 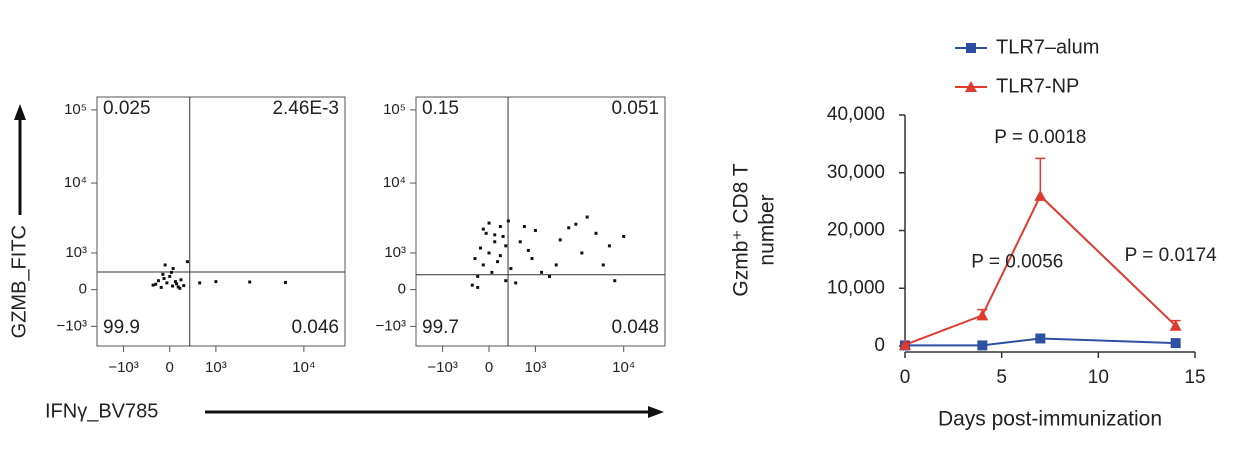 I want to click on y-tick-label: 20,000, so click(x=856, y=230).